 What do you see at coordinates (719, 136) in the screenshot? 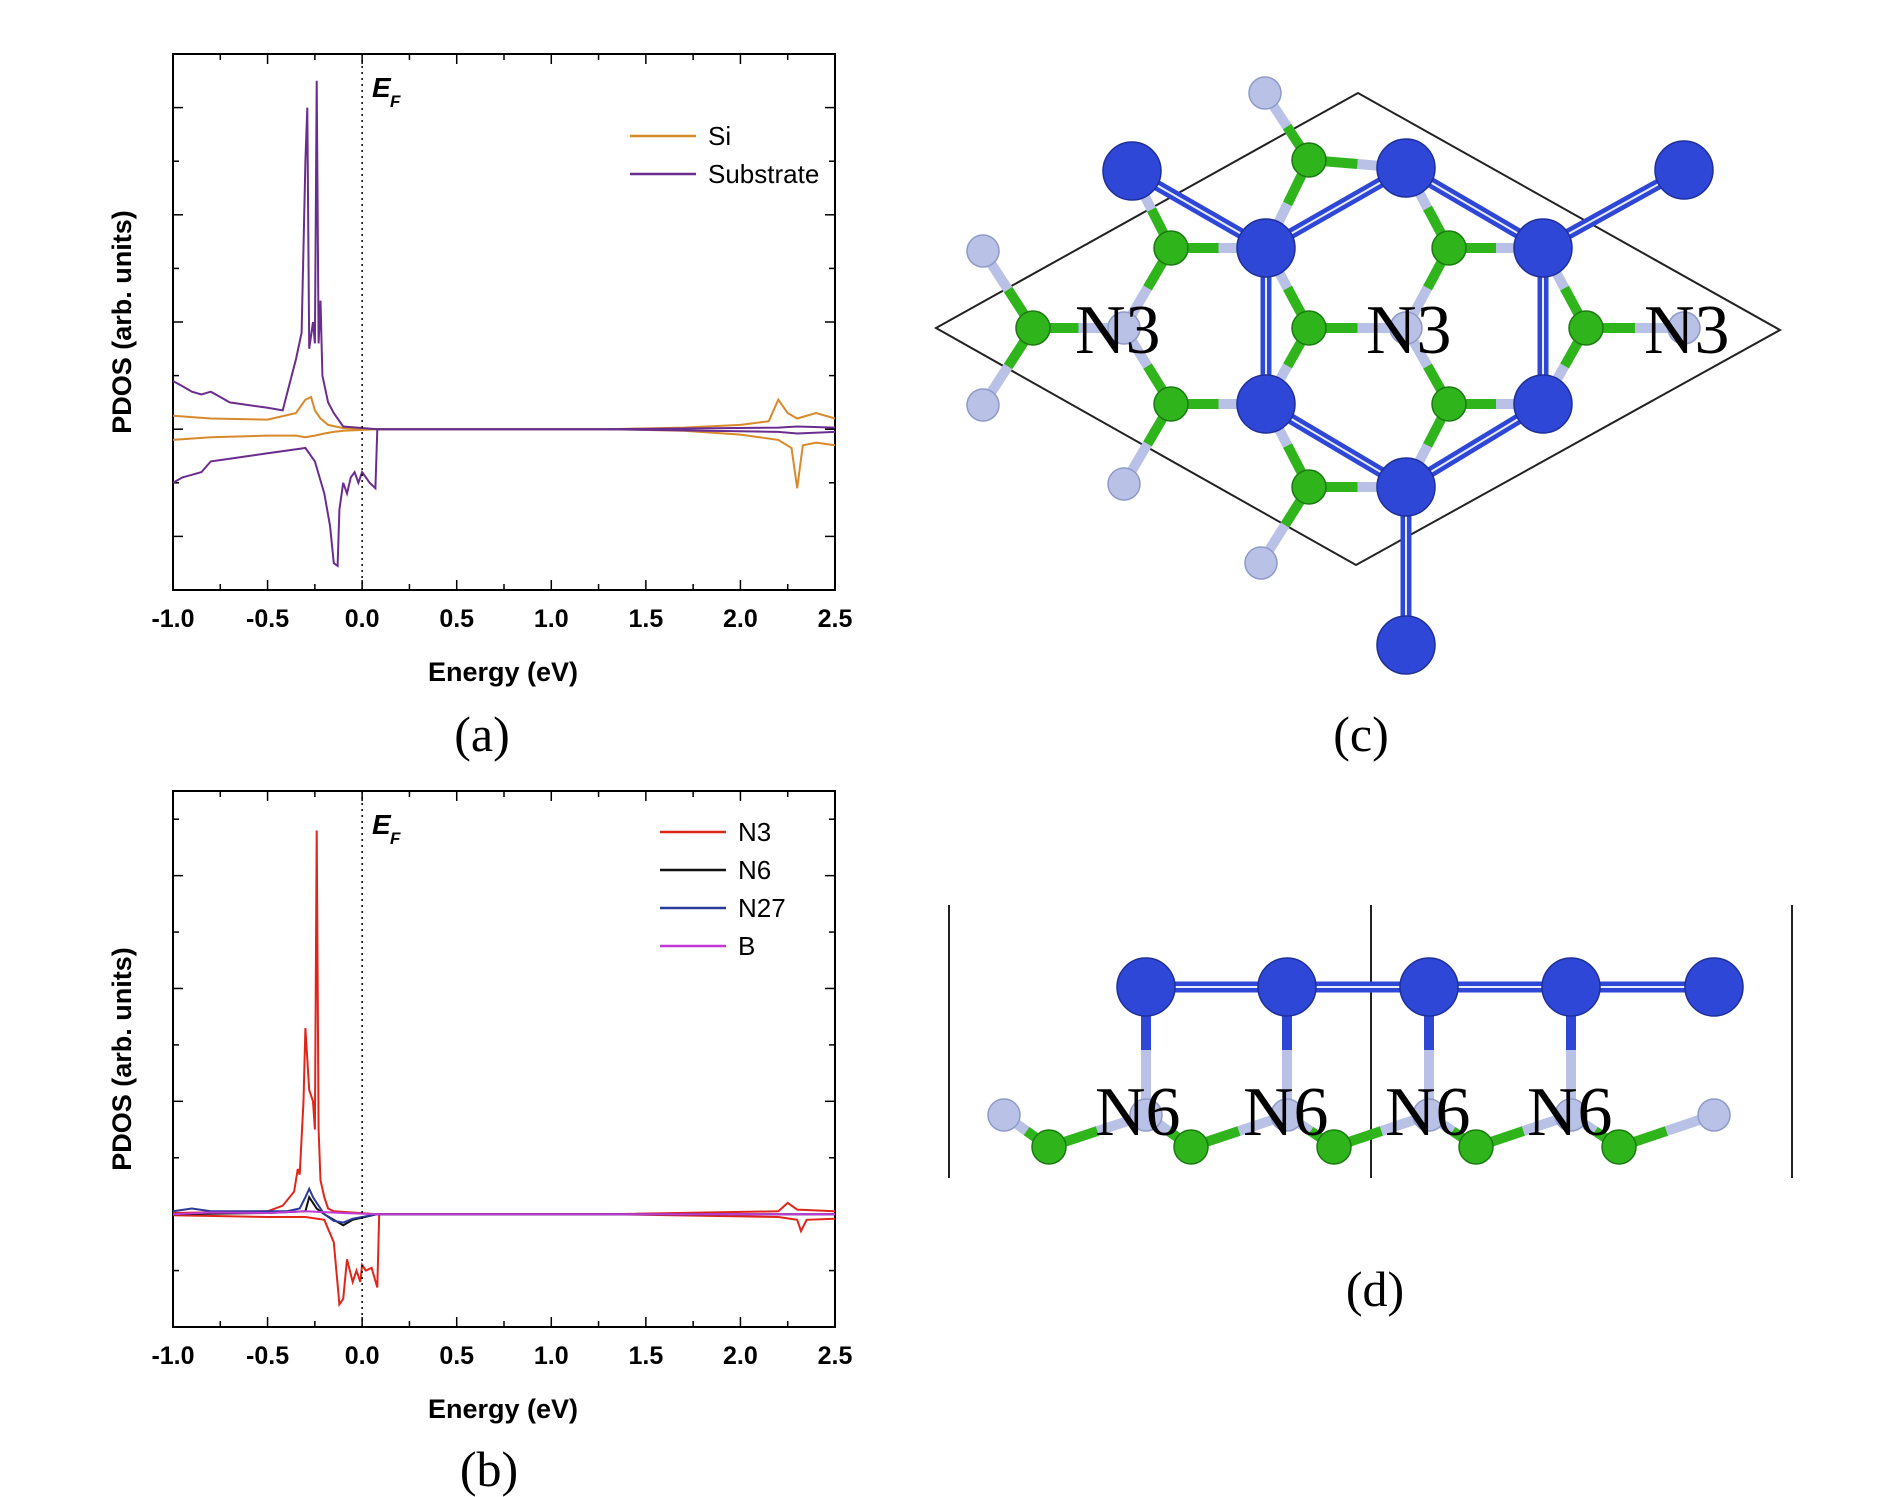
I see `legend-label: Si` at bounding box center [719, 136].